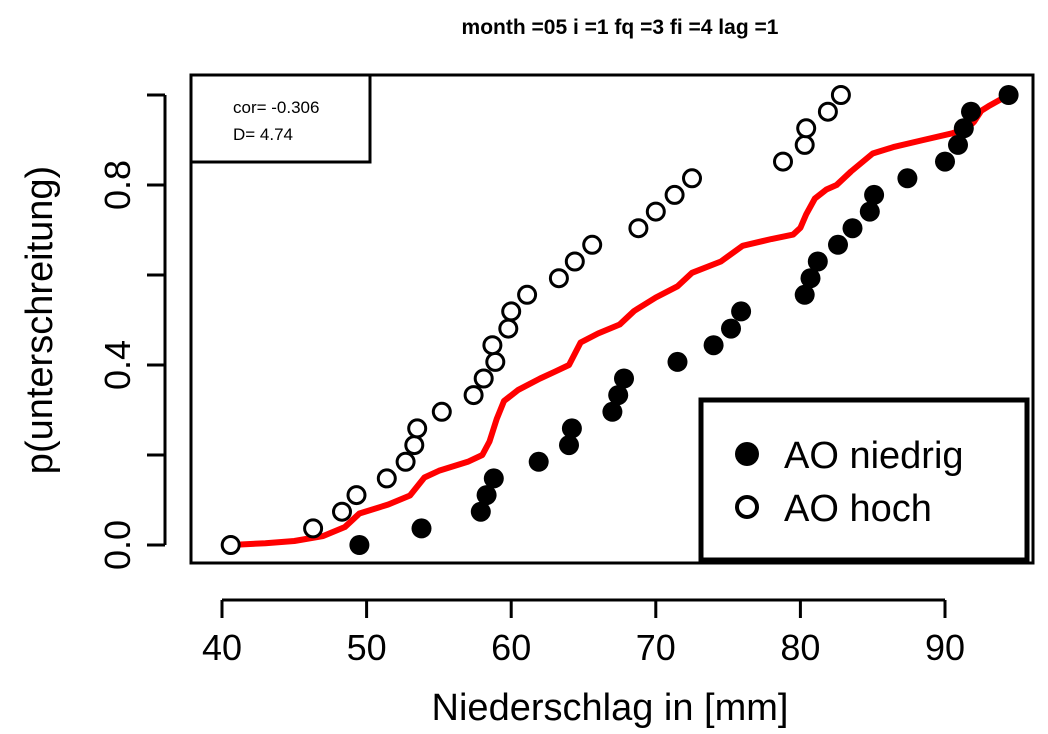 This screenshot has height=734, width=1048. I want to click on x-tick-label: 50, so click(367, 647).